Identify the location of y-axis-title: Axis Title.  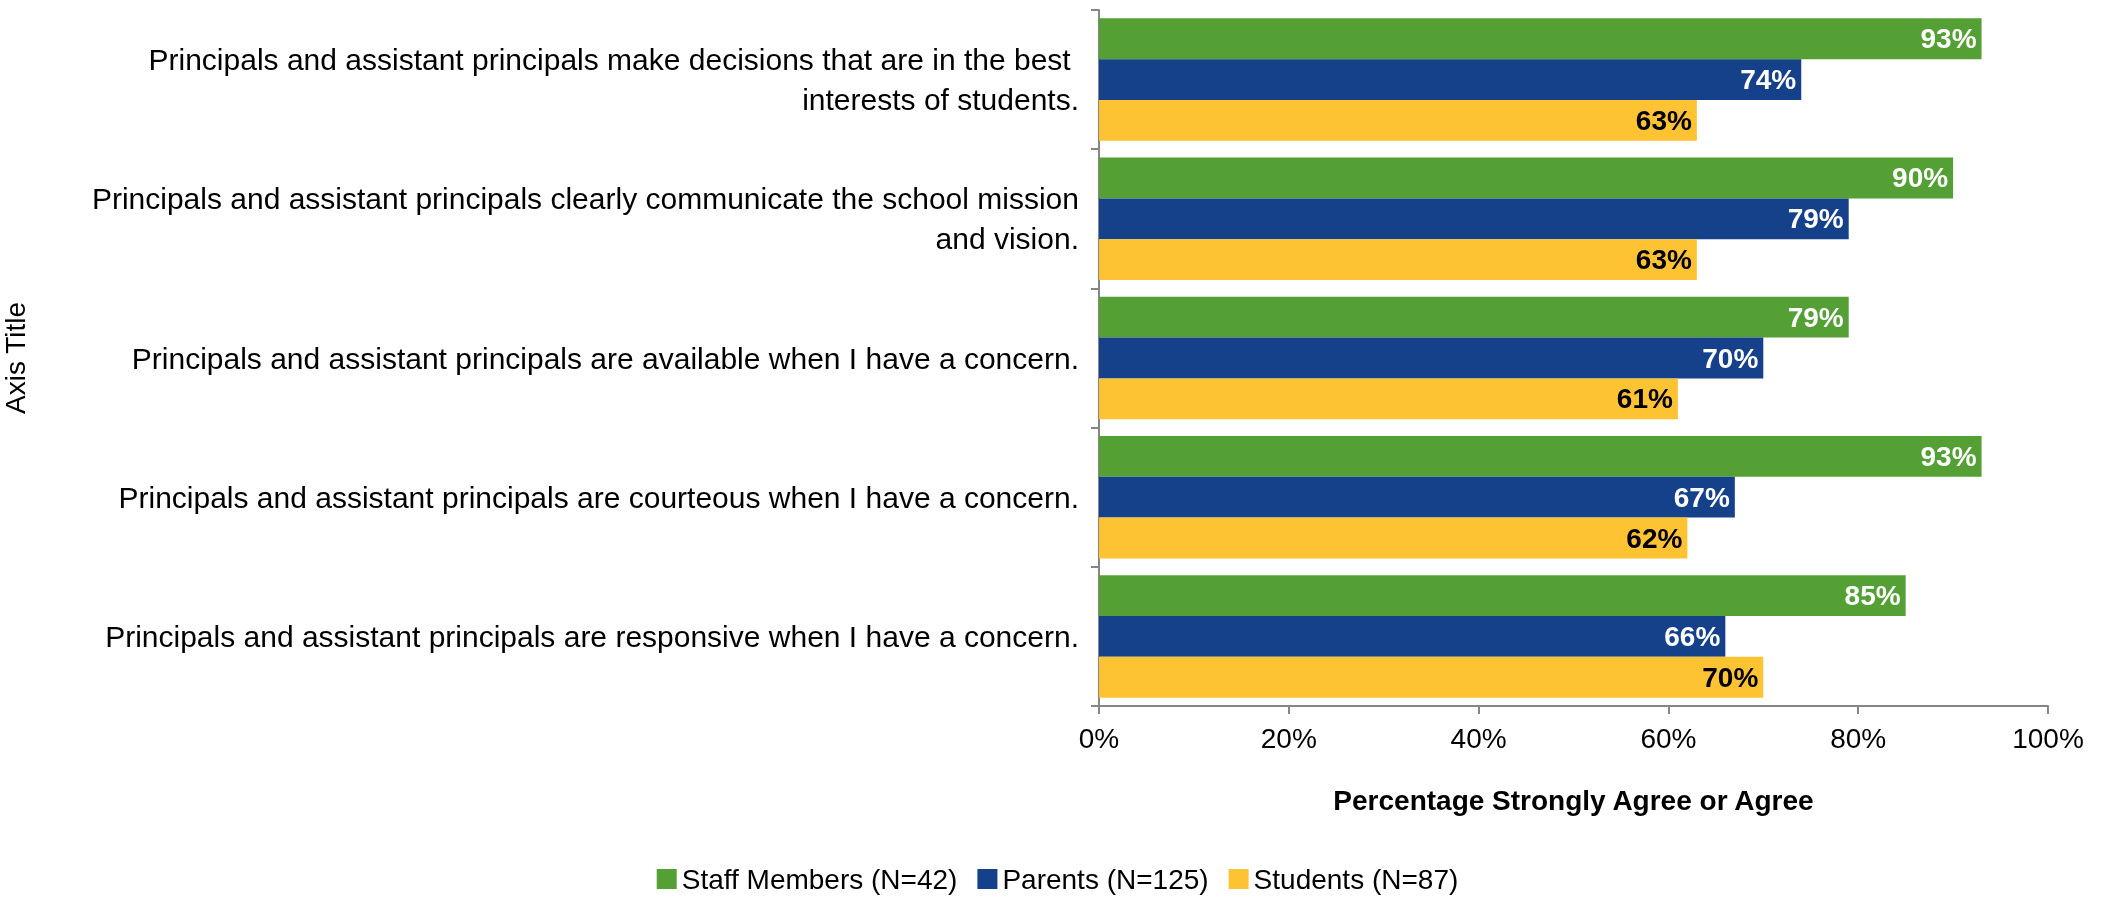
(15, 358).